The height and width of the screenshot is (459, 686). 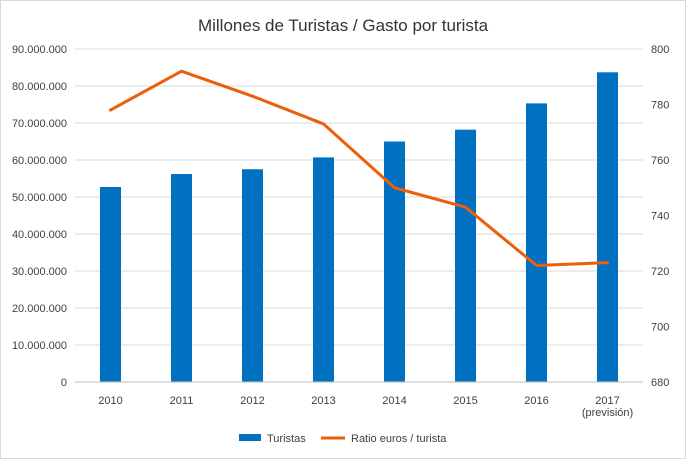 I want to click on left-tick-label: 50.000.000, so click(x=39, y=198).